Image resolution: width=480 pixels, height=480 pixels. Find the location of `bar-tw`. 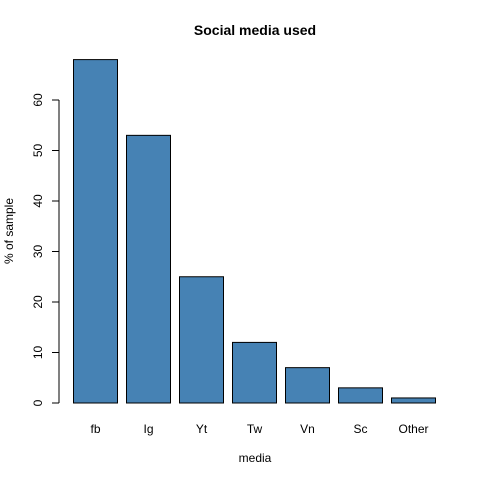

bar-tw is located at coordinates (254, 372).